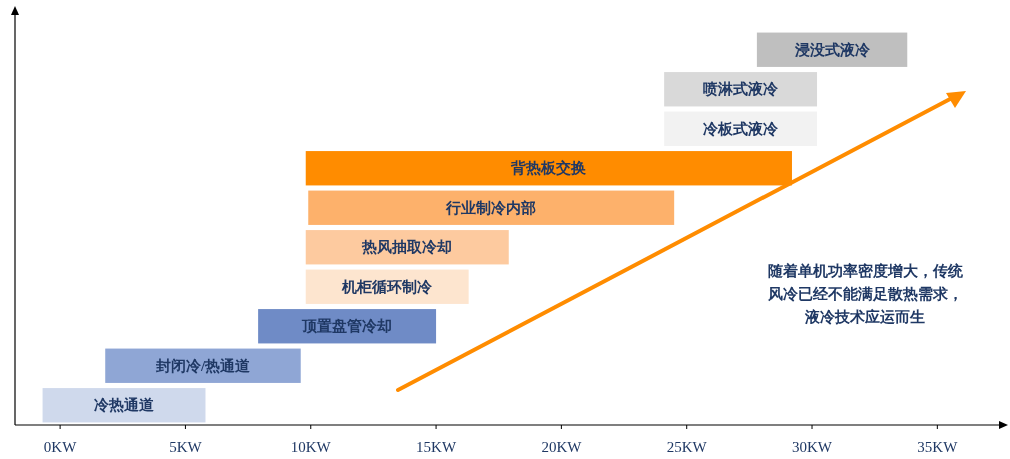  I want to click on annotation: 随着单机功率密度增大，传统风冷已经不能满足散热需求，液冷技术应运而生, so click(865, 293).